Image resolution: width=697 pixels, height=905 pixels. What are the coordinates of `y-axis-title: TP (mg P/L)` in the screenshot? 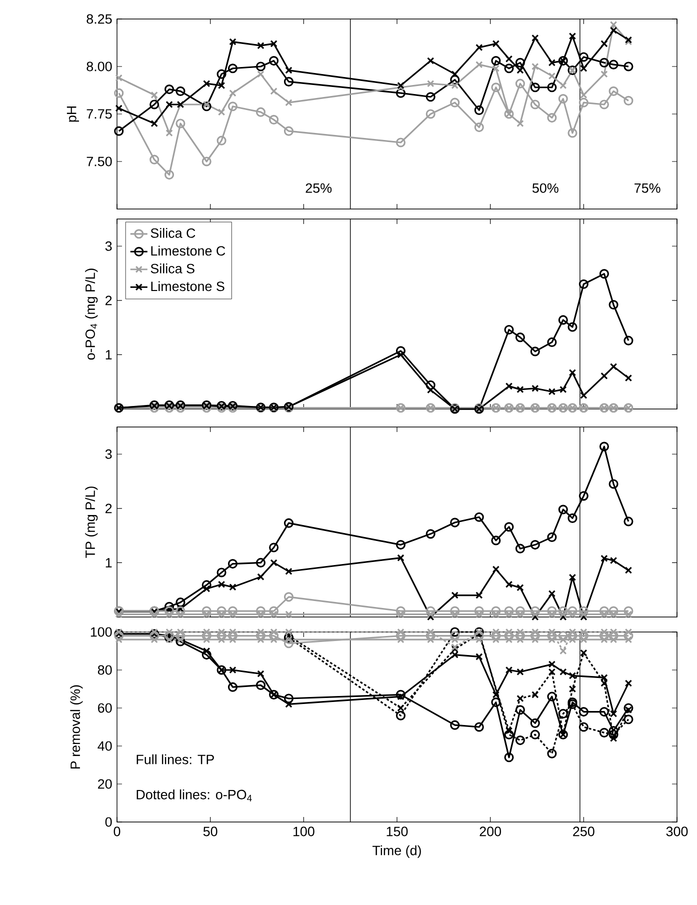 It's located at (91, 522).